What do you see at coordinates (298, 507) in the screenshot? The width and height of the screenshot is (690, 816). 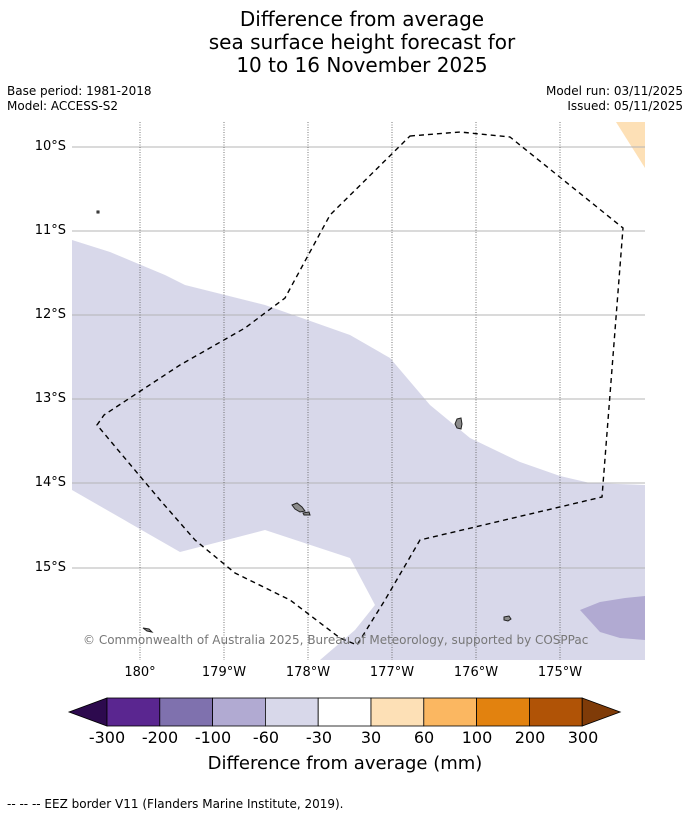 I see `island-b` at bounding box center [298, 507].